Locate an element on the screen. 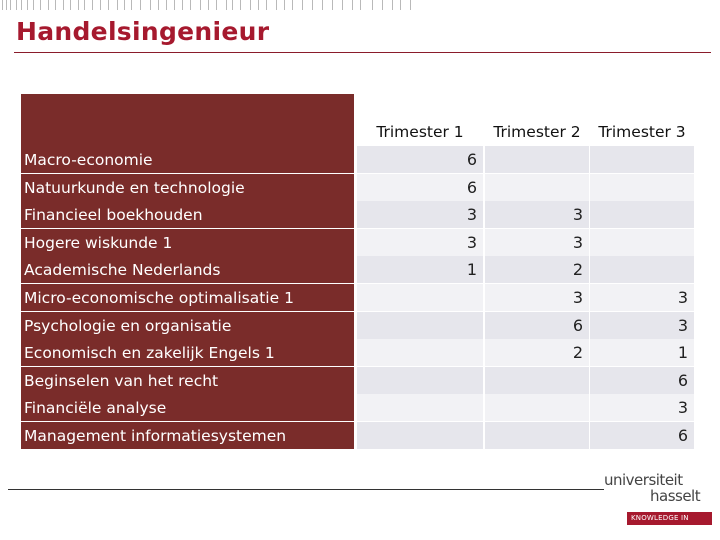 This screenshot has height=540, width=720. course-name-cell: Financiële analyse is located at coordinates (187, 408).